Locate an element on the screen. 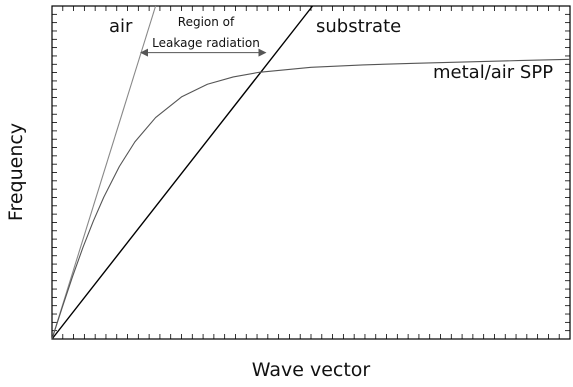  region-label-line1: Region of is located at coordinates (206, 22).